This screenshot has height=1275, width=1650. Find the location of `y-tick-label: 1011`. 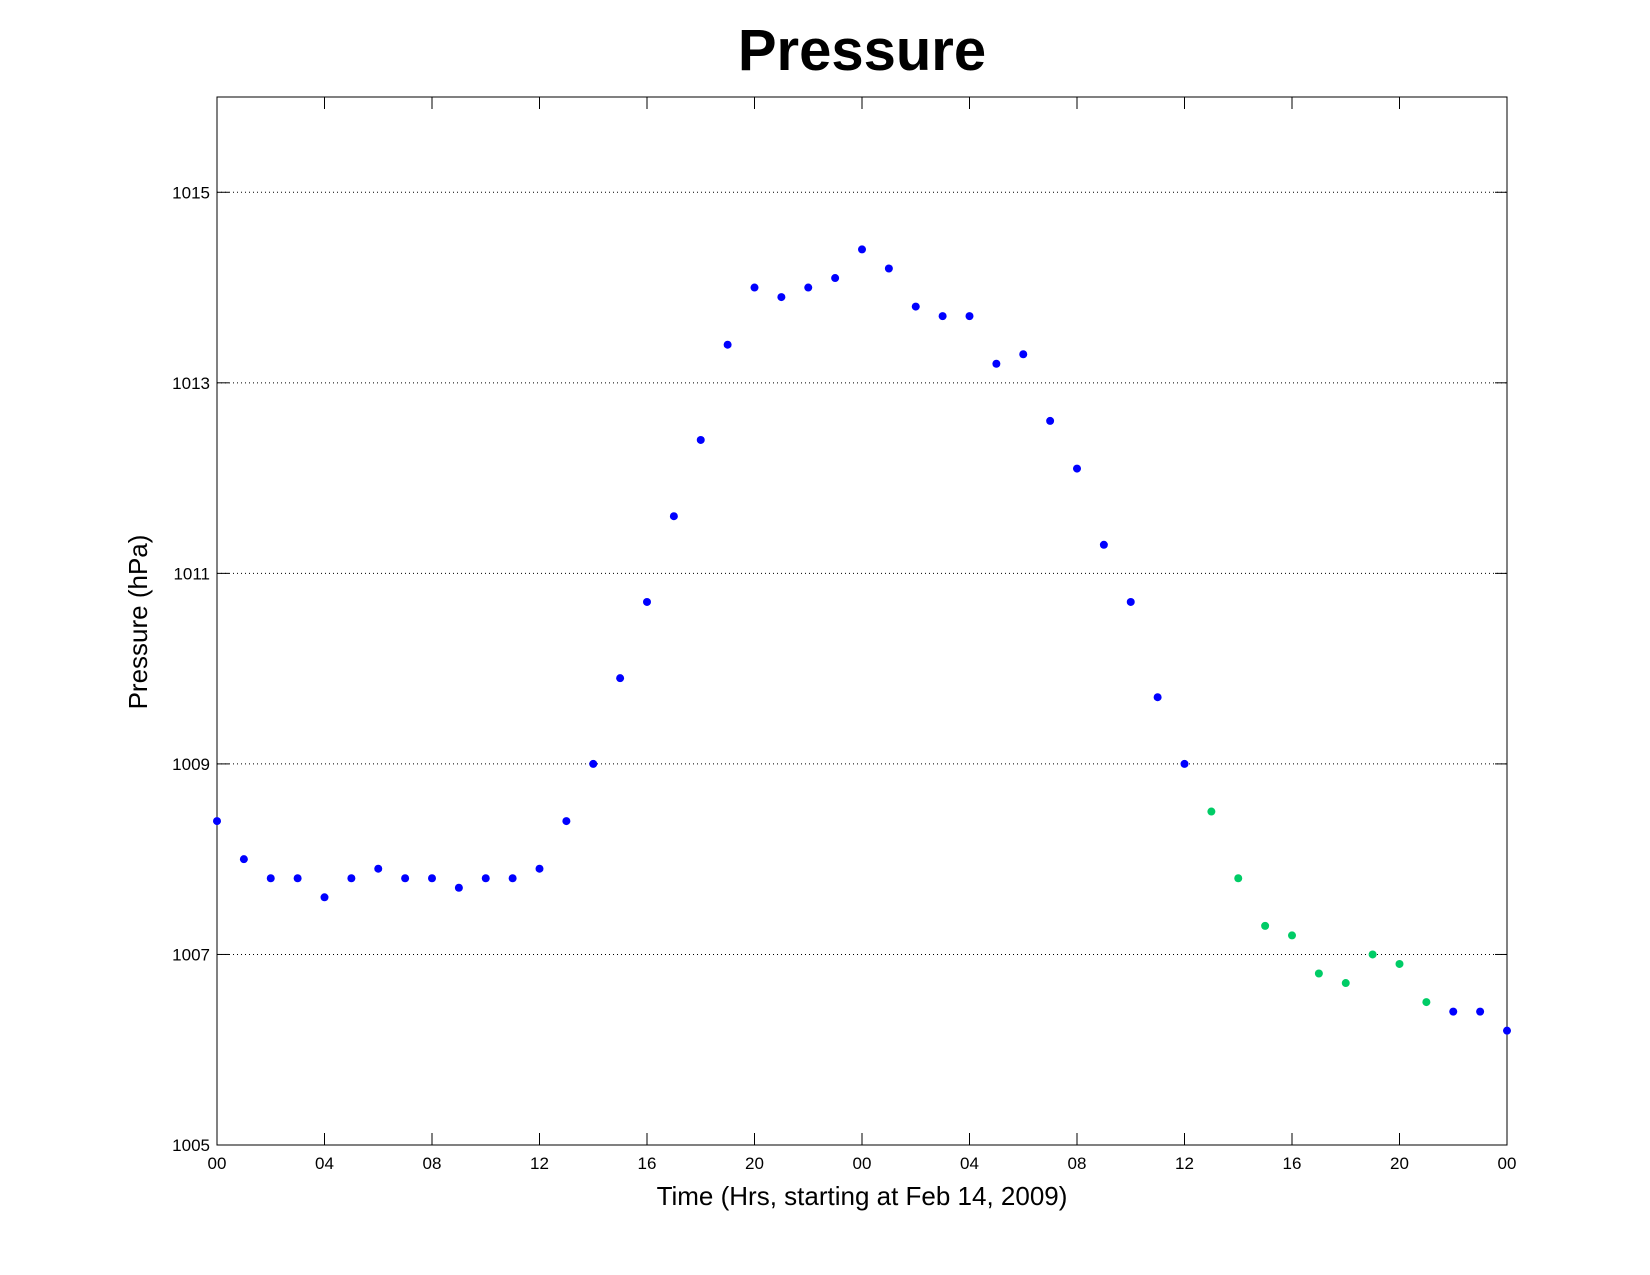

y-tick-label: 1011 is located at coordinates (191, 573).